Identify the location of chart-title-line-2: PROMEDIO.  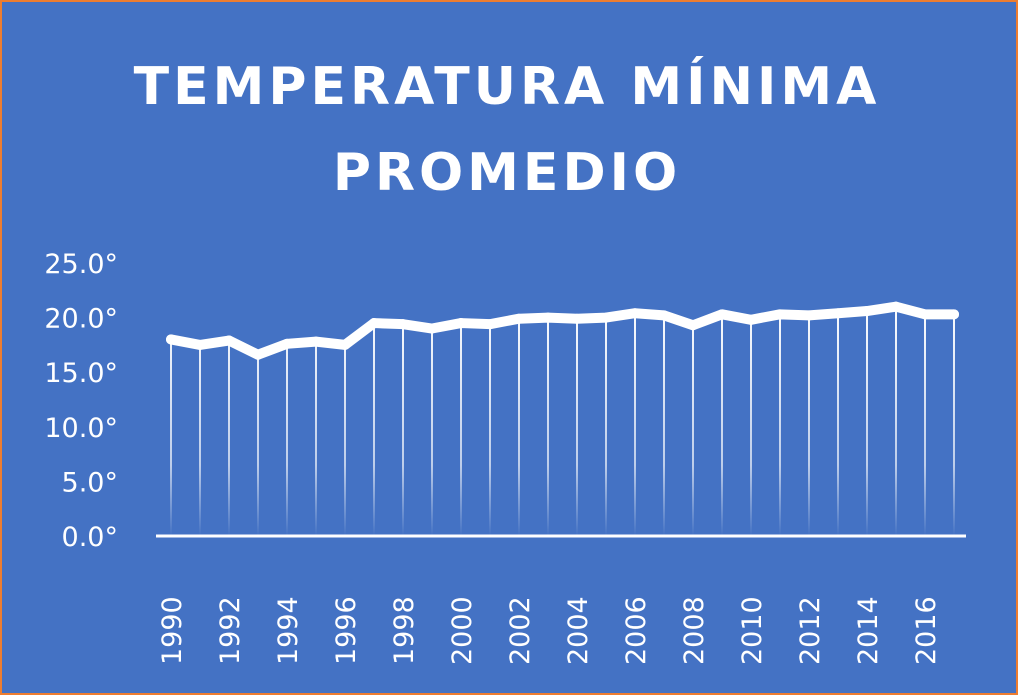
(507, 173).